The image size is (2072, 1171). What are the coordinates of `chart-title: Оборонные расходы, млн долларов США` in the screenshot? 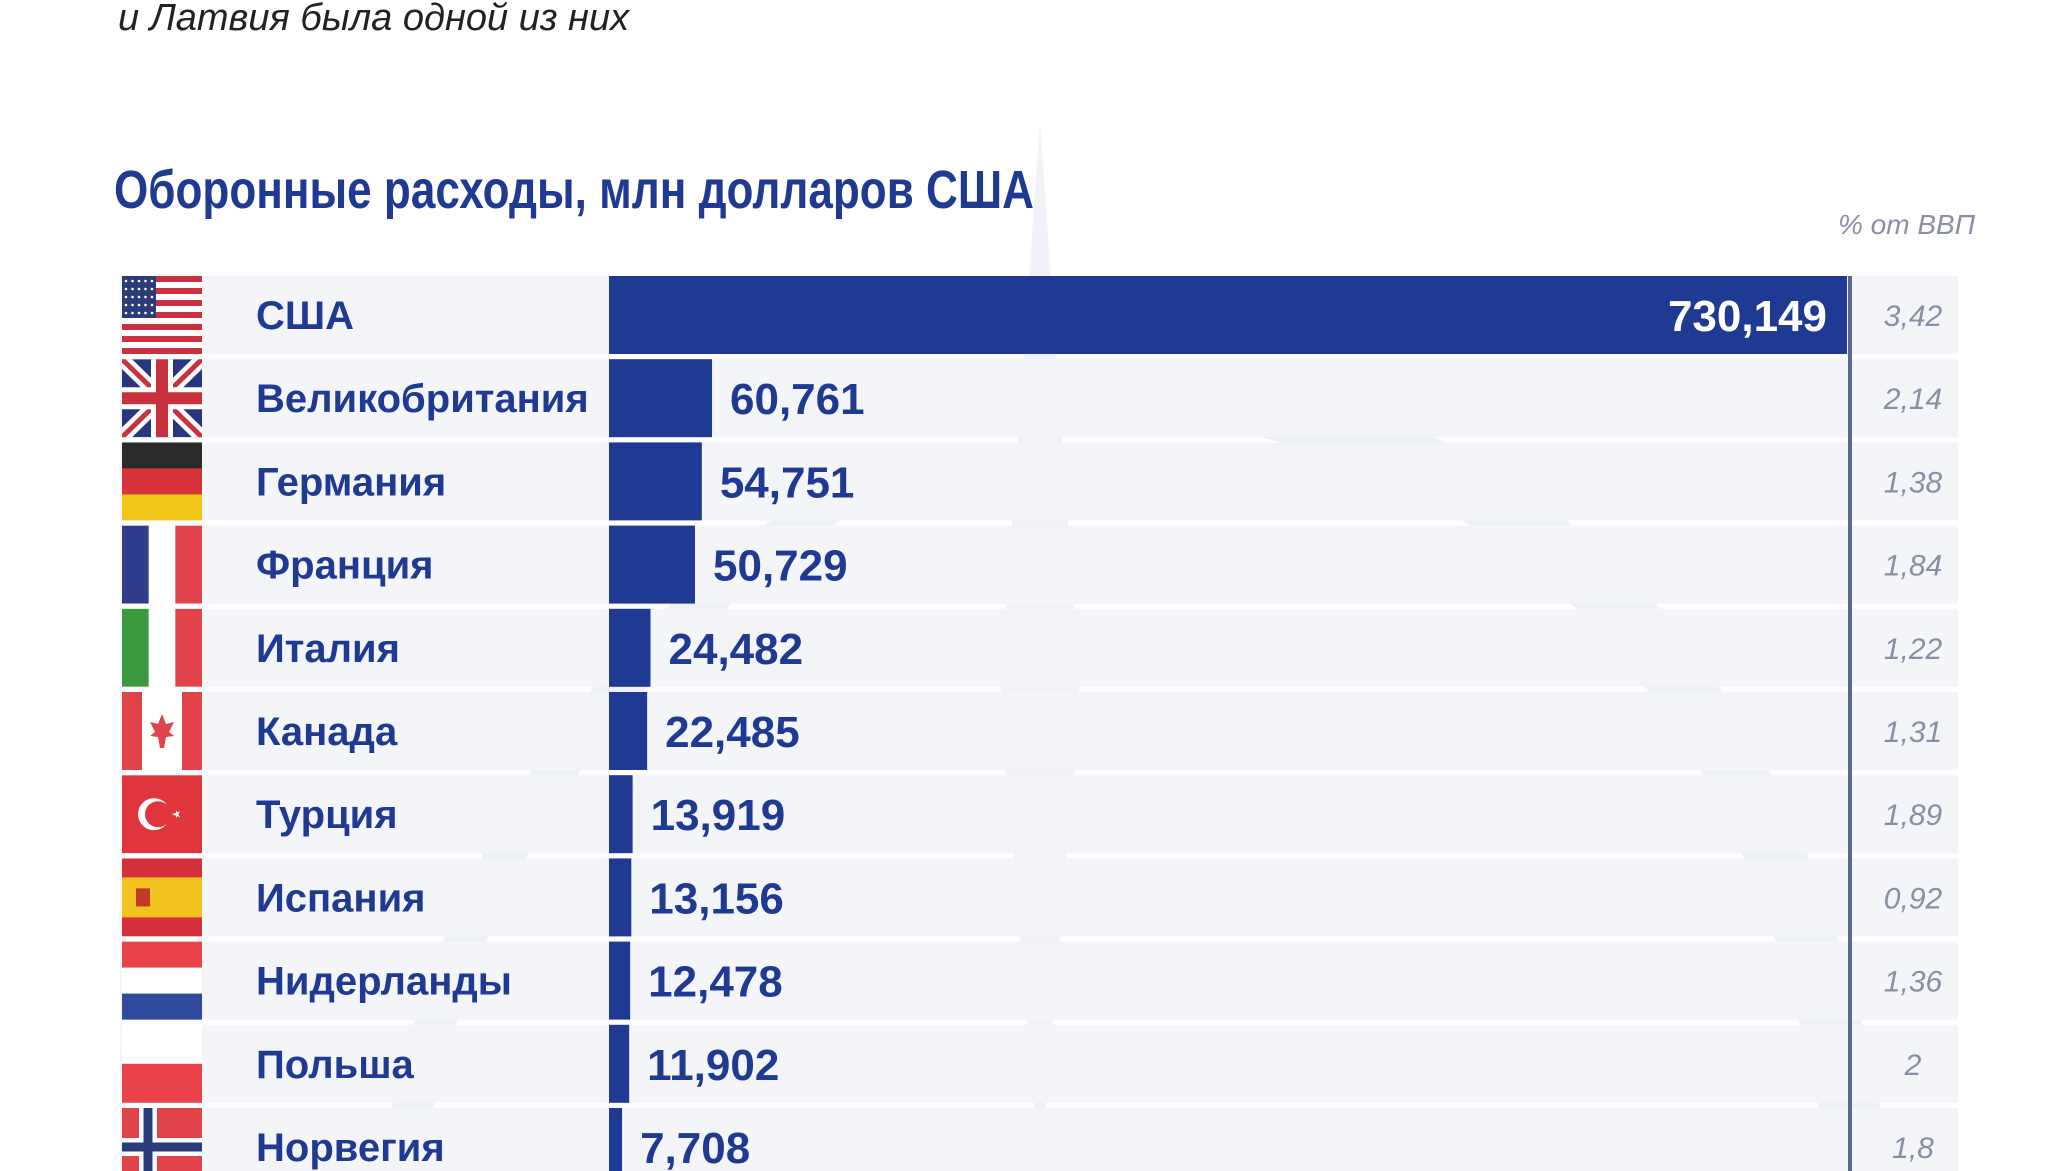 It's located at (574, 190).